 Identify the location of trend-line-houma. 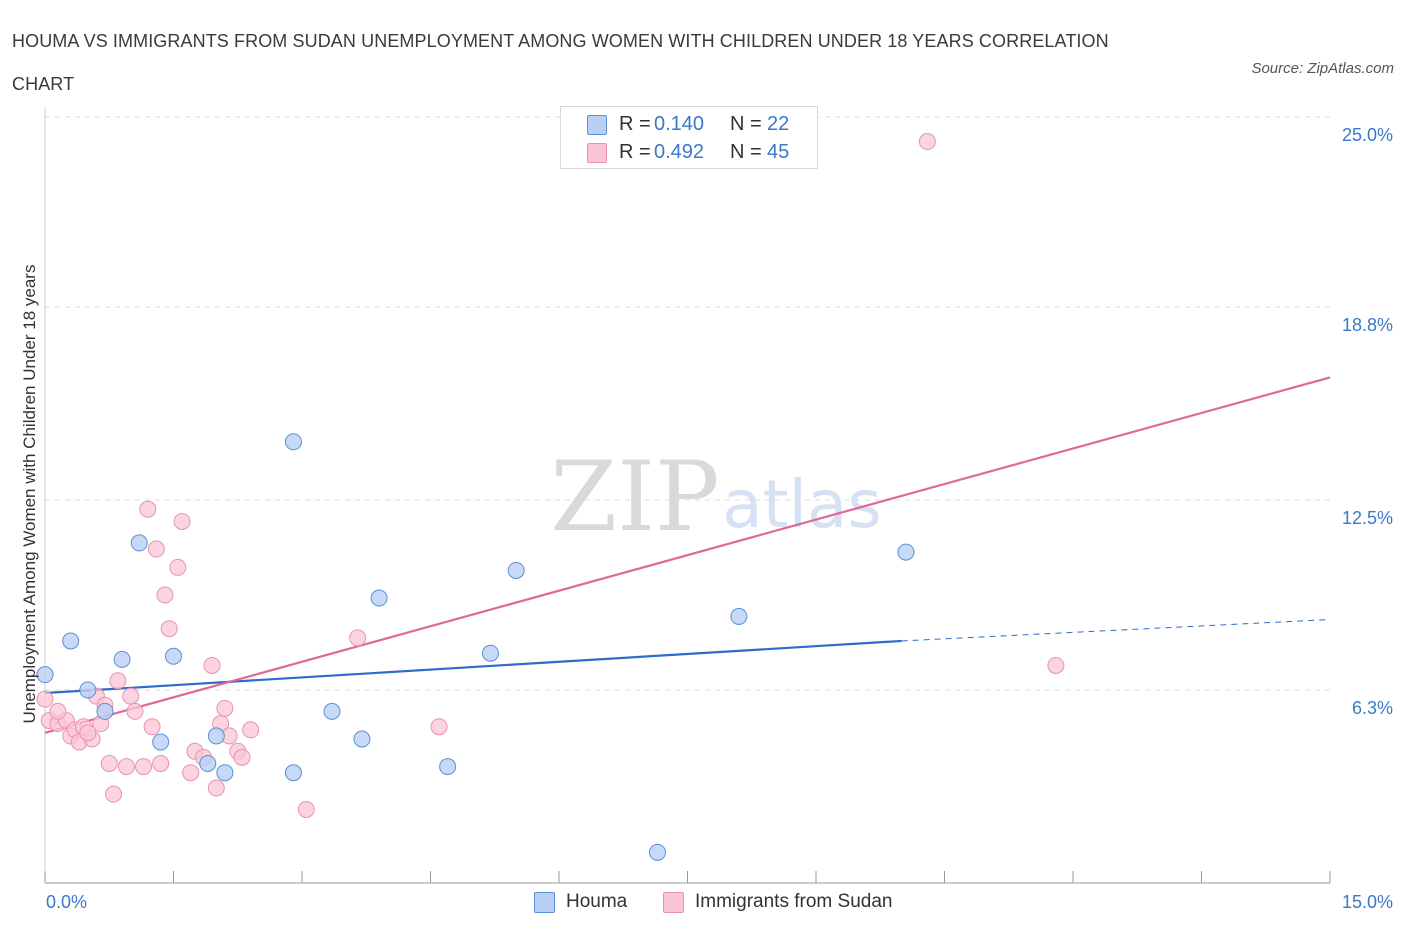
(473, 667).